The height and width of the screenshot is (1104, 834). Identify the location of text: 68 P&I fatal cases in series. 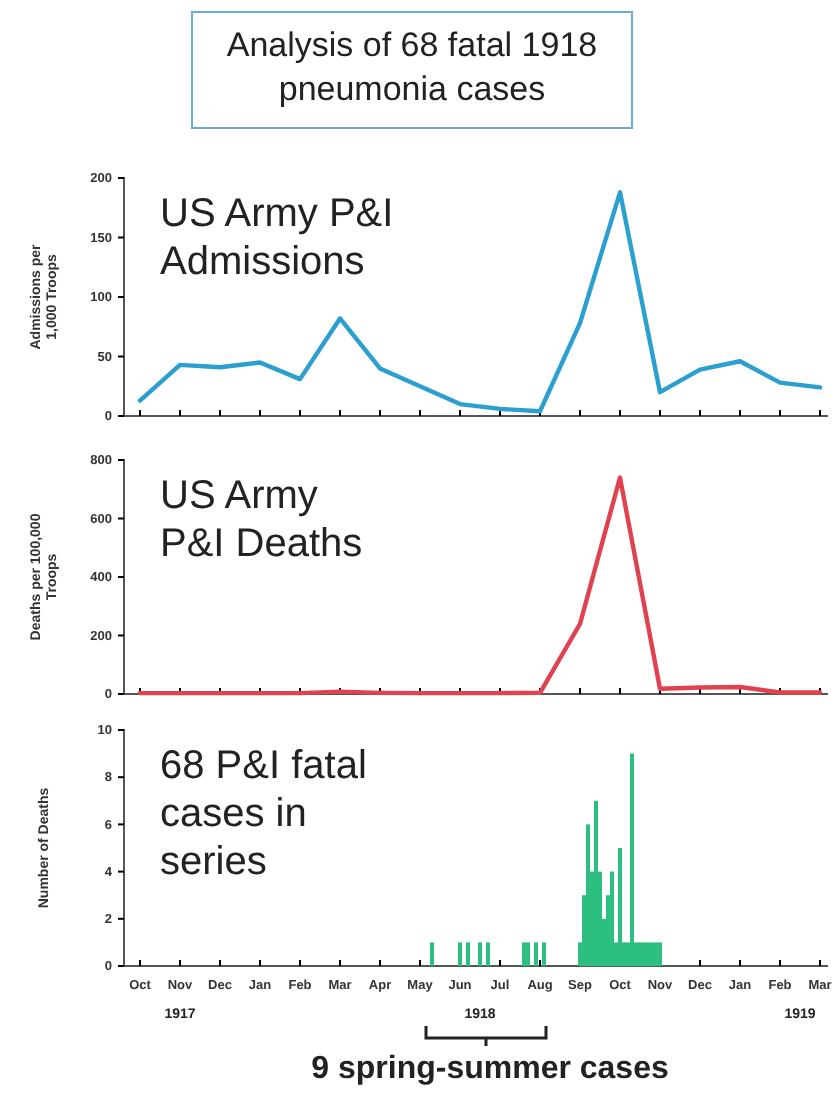
(263, 814).